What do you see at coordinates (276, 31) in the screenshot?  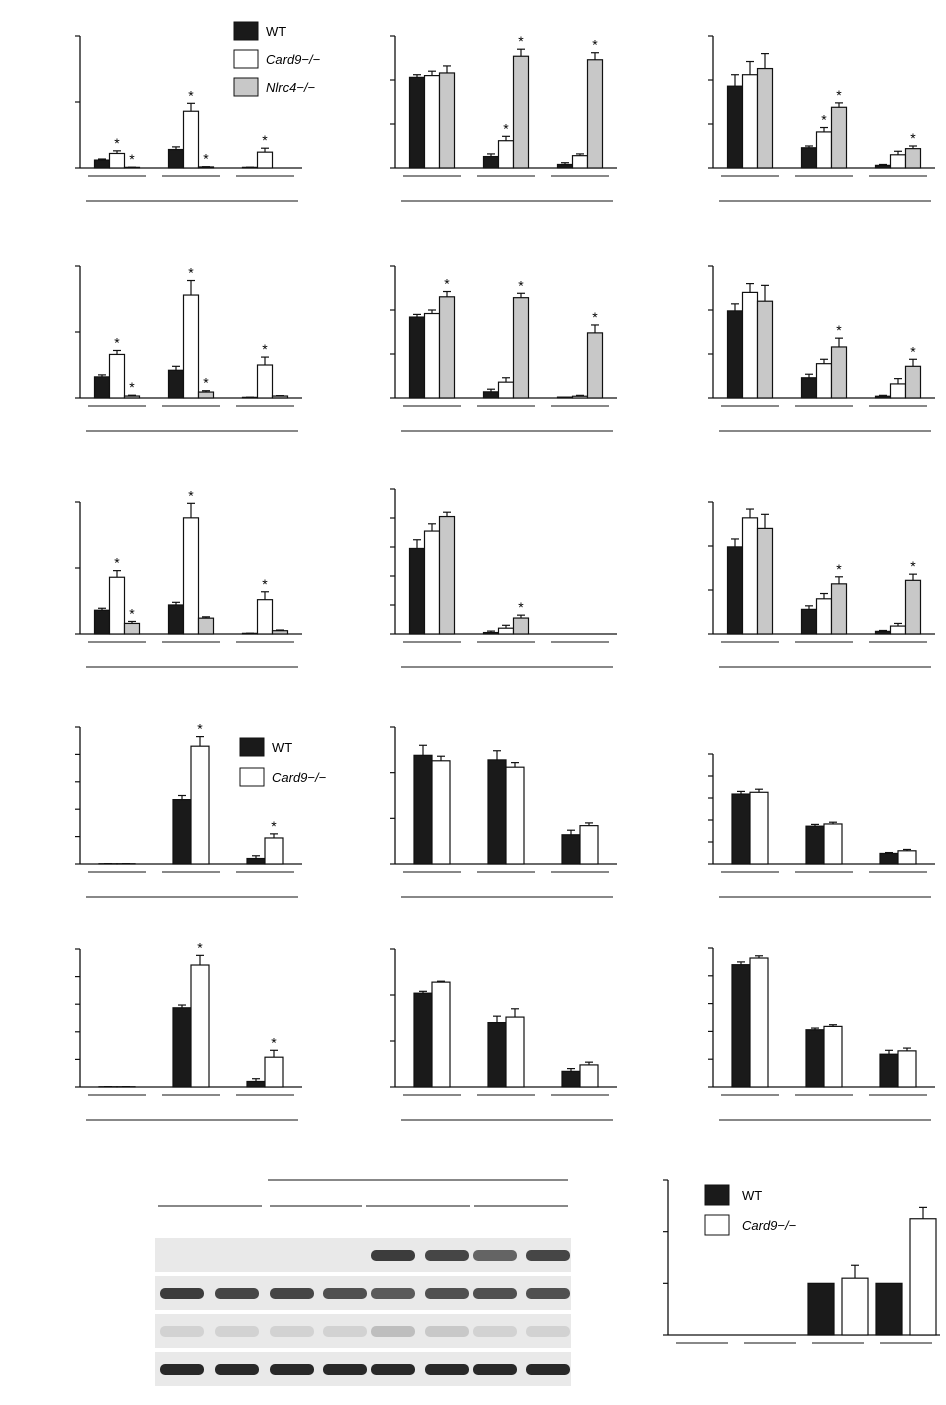 I see `legend-label-wt: WT` at bounding box center [276, 31].